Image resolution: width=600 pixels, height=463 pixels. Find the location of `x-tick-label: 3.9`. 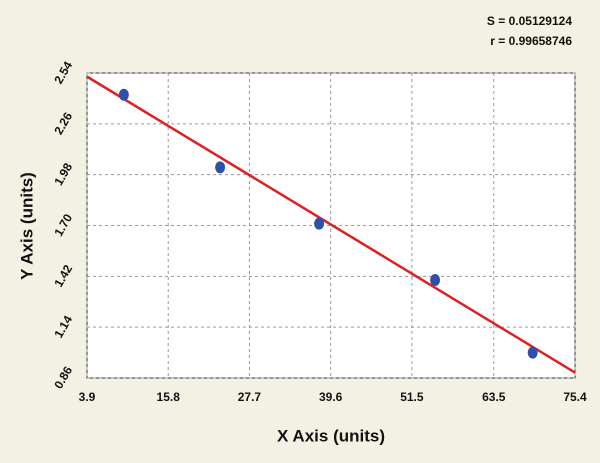

x-tick-label: 3.9 is located at coordinates (87, 397).